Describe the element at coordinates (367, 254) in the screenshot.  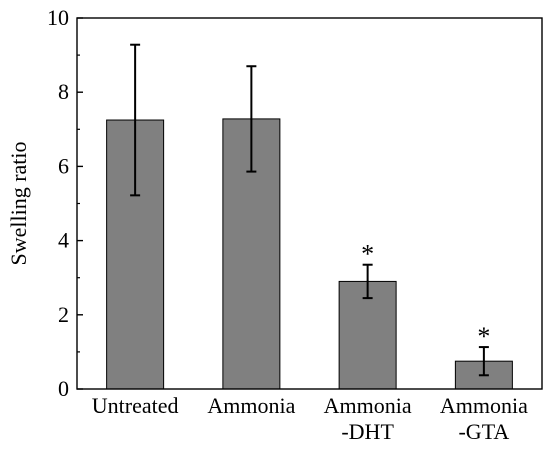
I see `significance-marker-3: *` at that location.